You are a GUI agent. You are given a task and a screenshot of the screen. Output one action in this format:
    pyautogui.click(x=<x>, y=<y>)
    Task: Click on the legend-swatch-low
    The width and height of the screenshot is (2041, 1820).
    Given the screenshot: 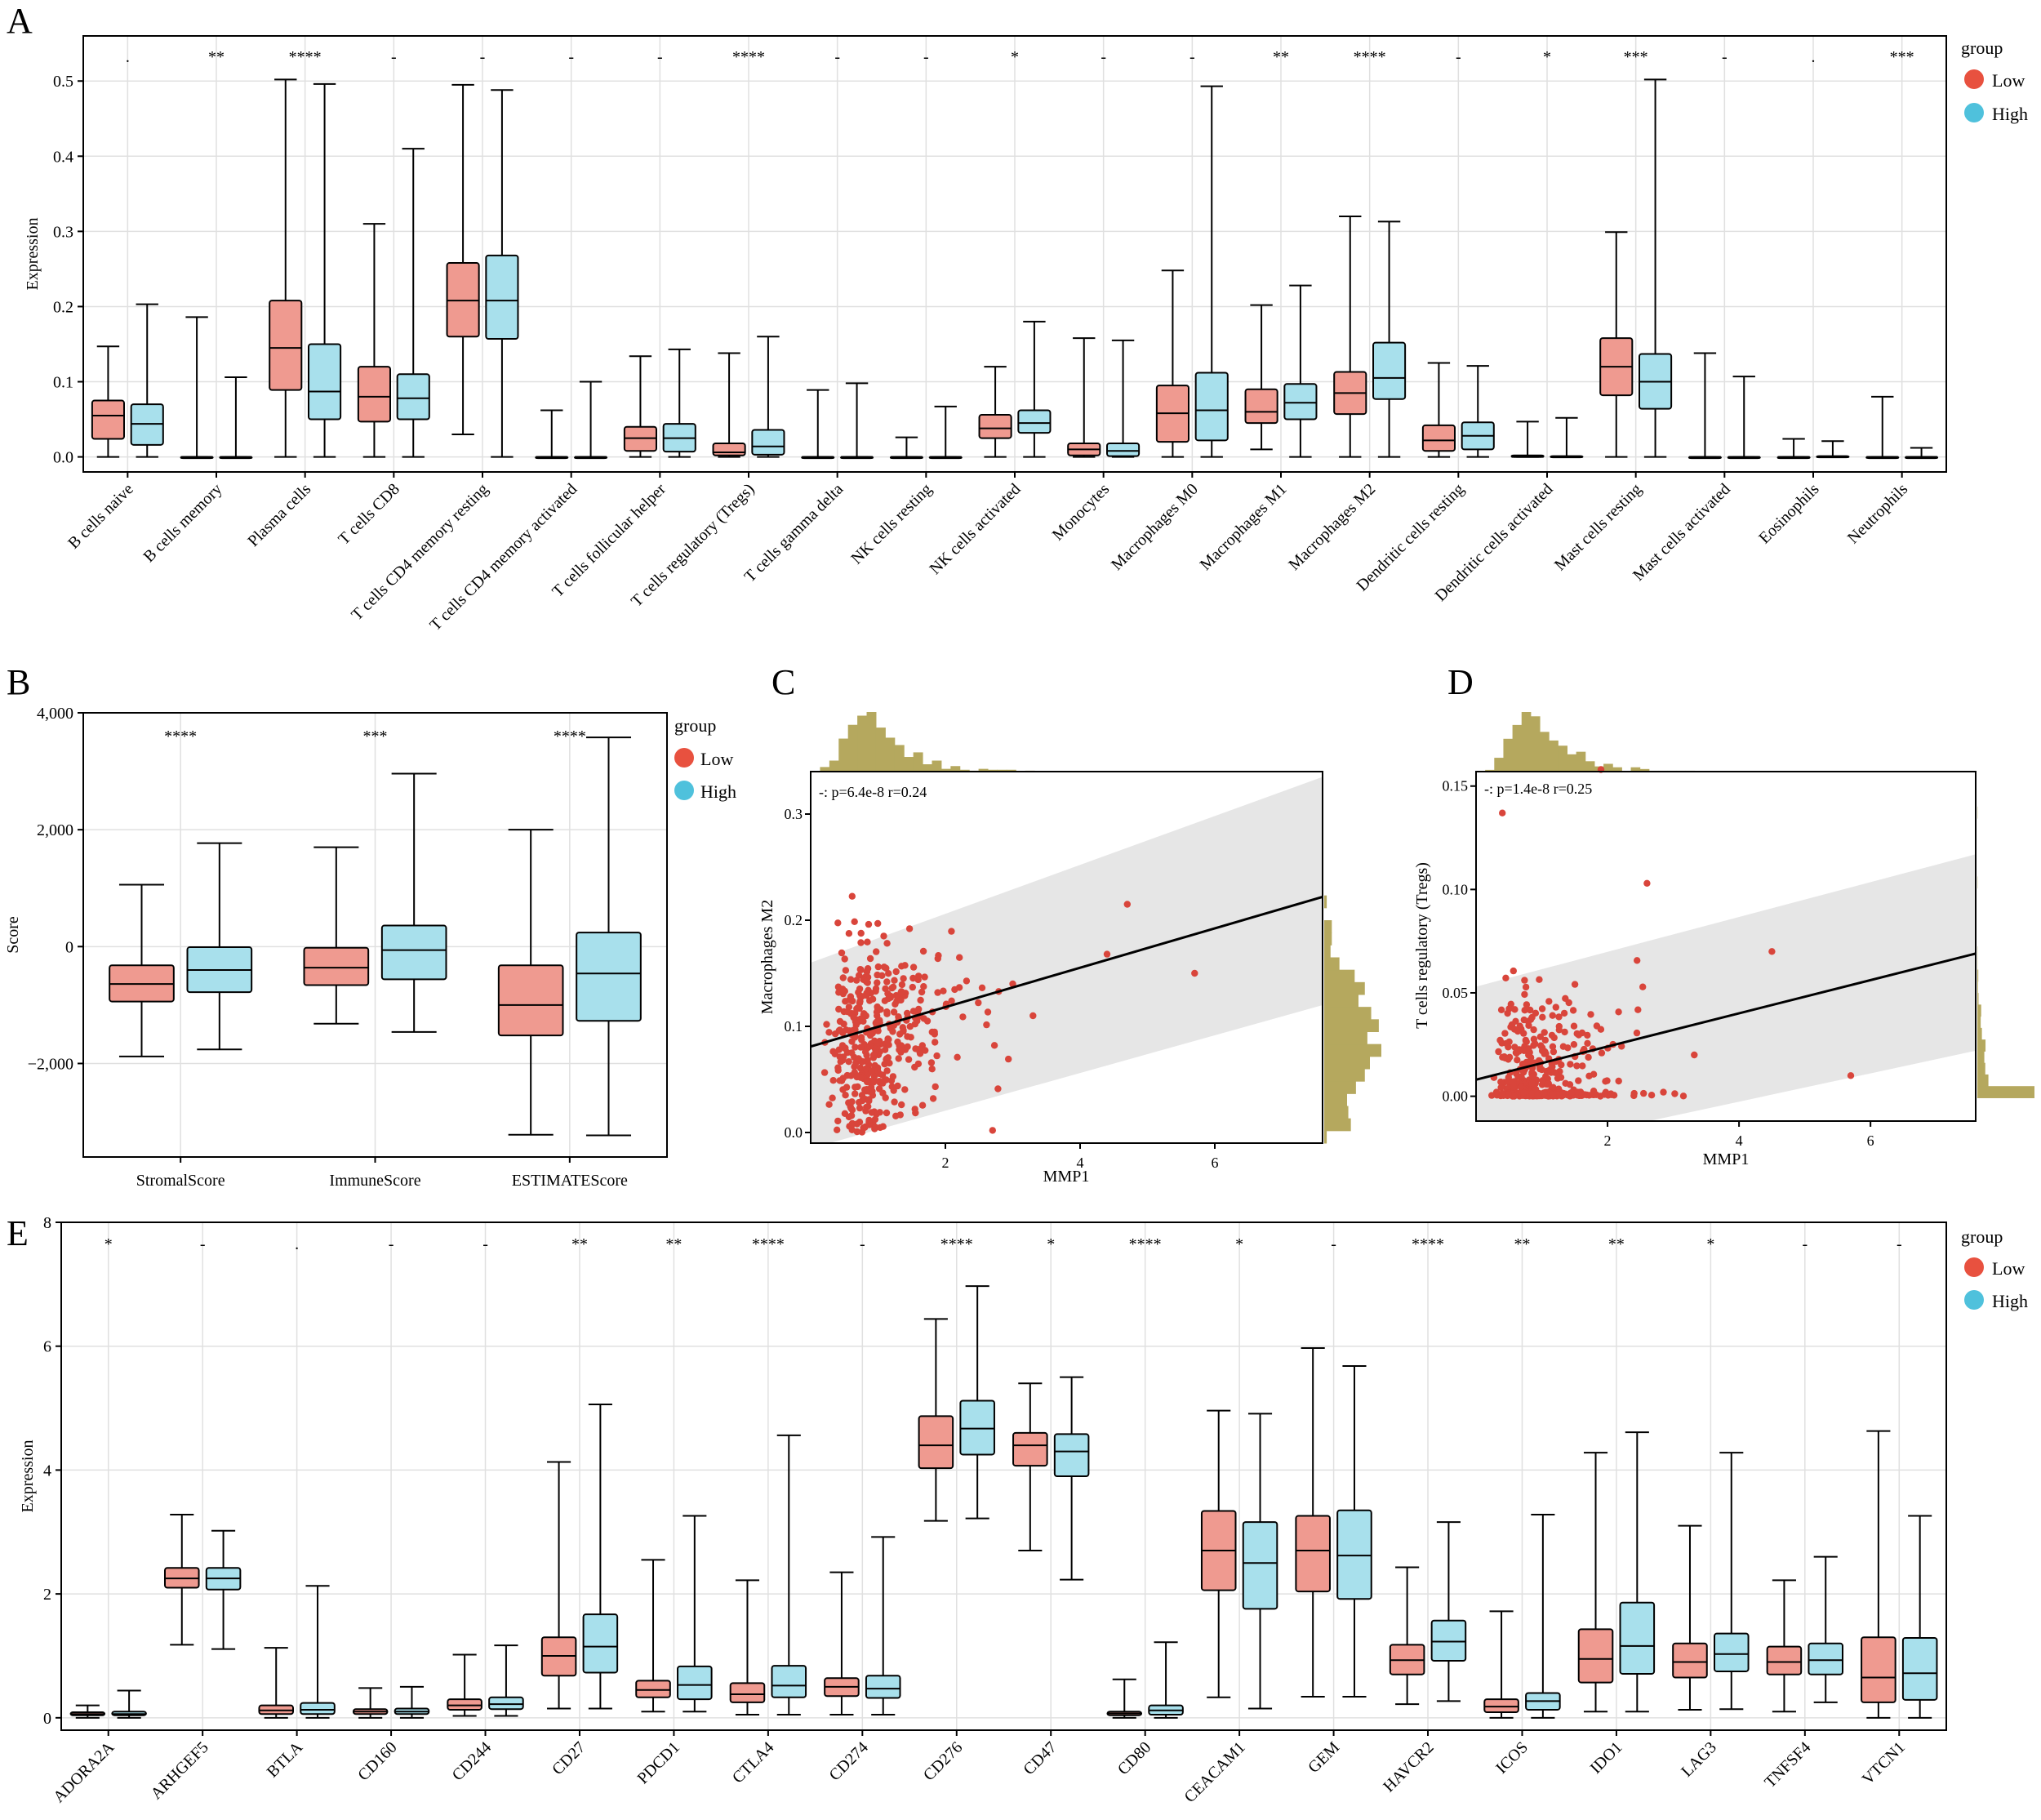 What is the action you would take?
    pyautogui.click(x=1974, y=79)
    